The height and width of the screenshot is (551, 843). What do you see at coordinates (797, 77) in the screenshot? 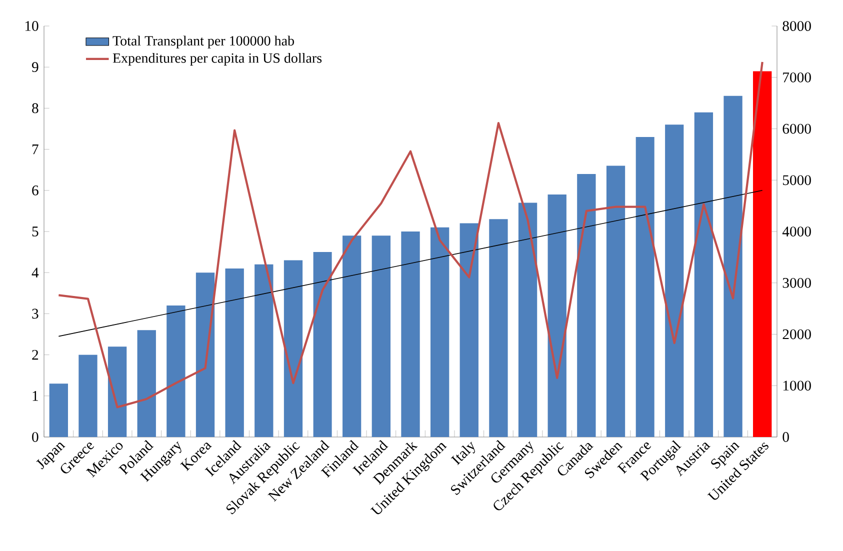
I see `y2-tick-label: 7000` at bounding box center [797, 77].